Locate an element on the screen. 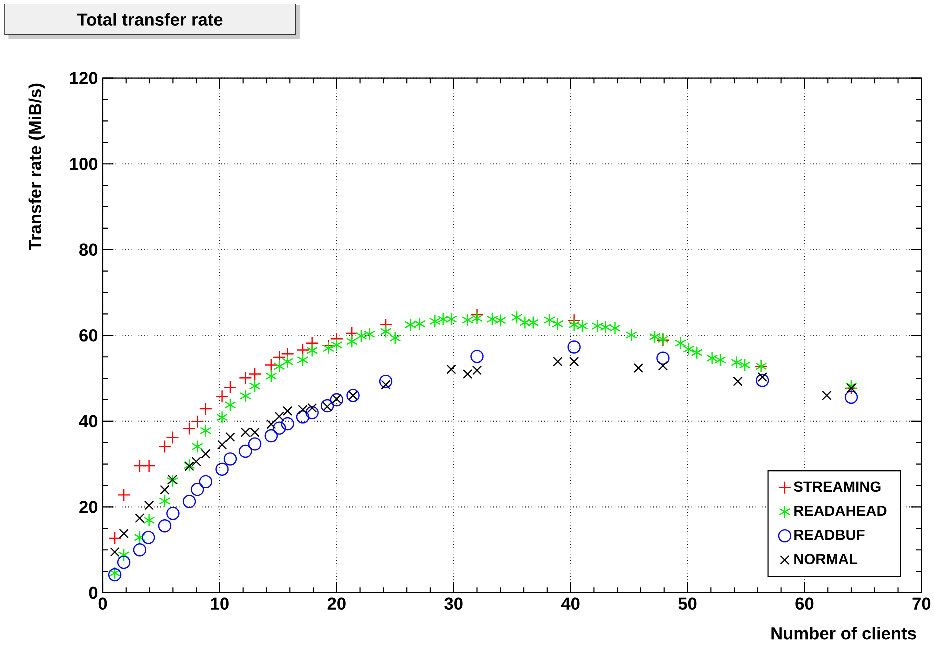  x-tick-label: 10 is located at coordinates (220, 604).